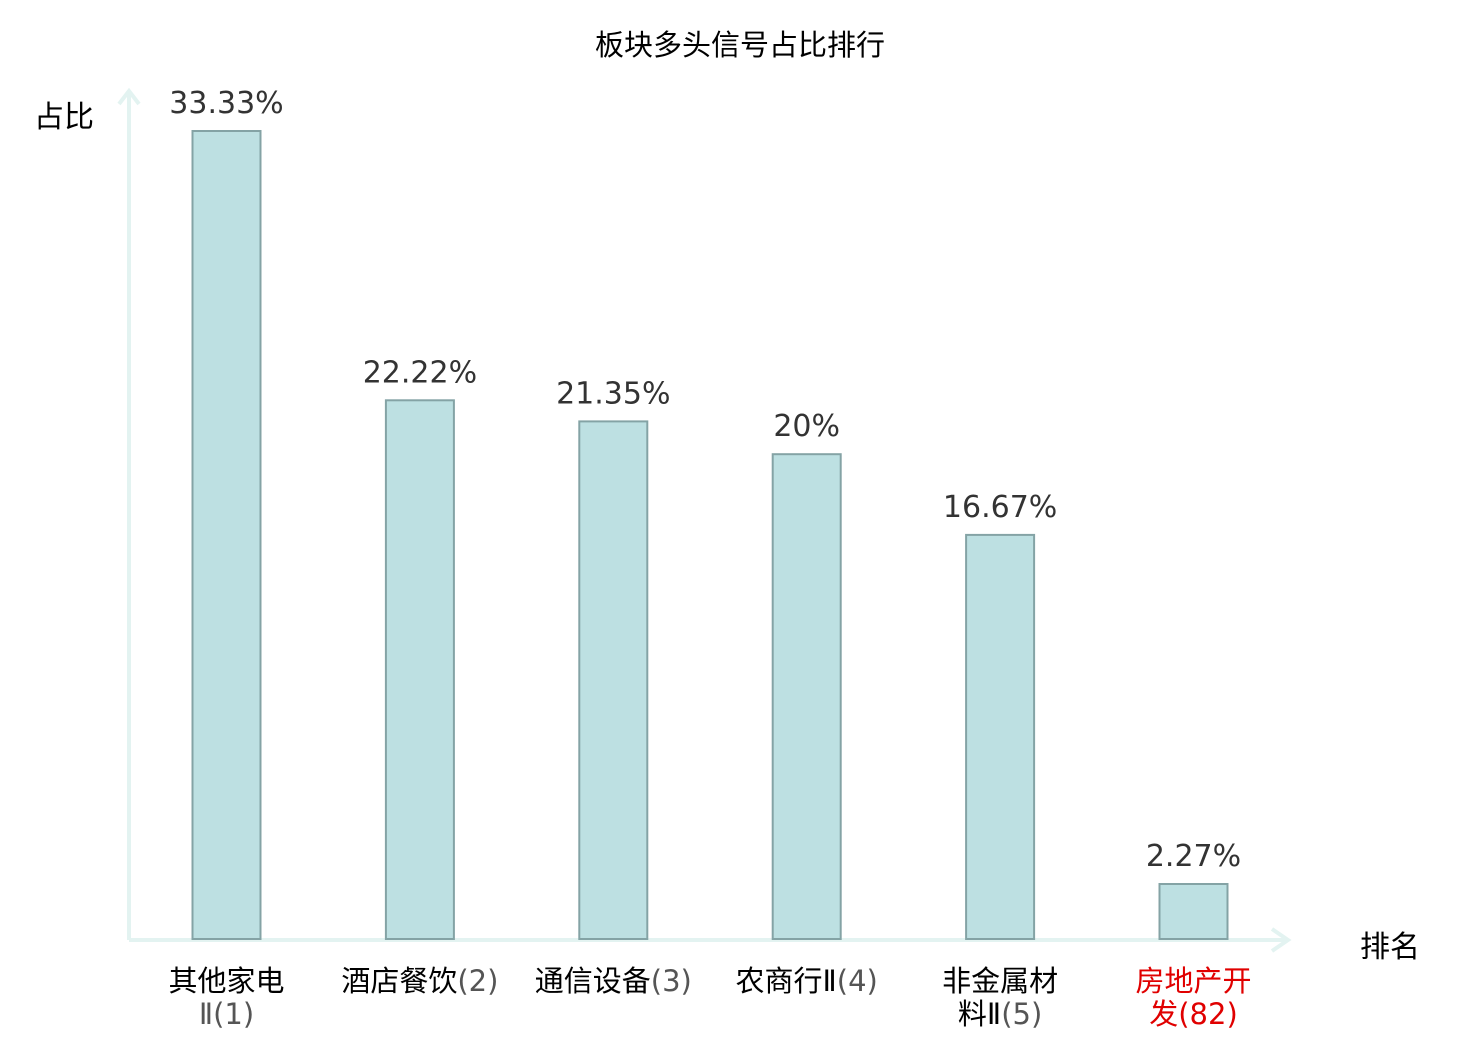 This screenshot has height=1040, width=1480. Describe the element at coordinates (64, 117) in the screenshot. I see `y-axis-label: 占比` at that location.